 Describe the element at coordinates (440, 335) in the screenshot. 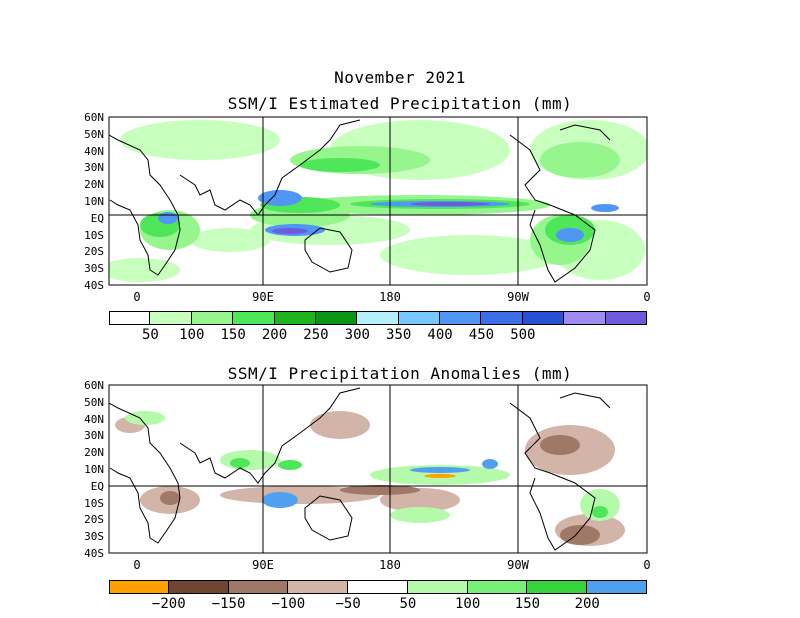

I see `colorbar-label: 400` at that location.